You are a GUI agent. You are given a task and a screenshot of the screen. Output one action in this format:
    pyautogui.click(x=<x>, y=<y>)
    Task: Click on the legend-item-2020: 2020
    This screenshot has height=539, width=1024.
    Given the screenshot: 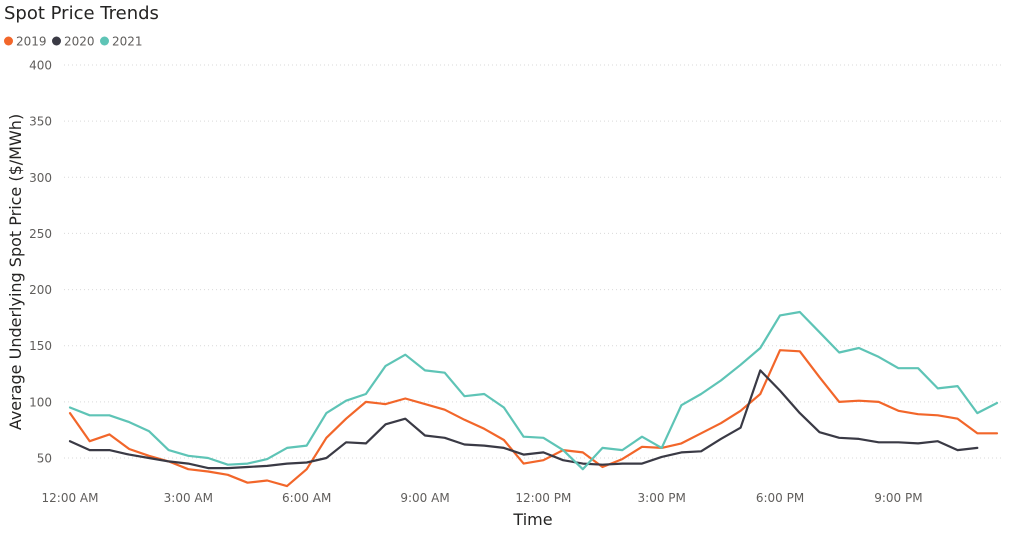 What is the action you would take?
    pyautogui.click(x=73, y=42)
    